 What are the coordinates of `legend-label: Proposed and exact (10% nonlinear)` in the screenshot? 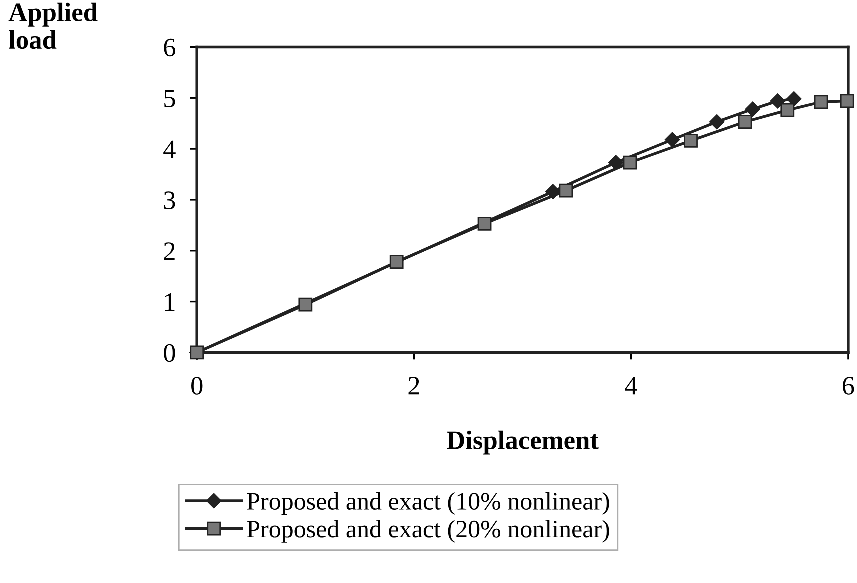 It's located at (428, 504).